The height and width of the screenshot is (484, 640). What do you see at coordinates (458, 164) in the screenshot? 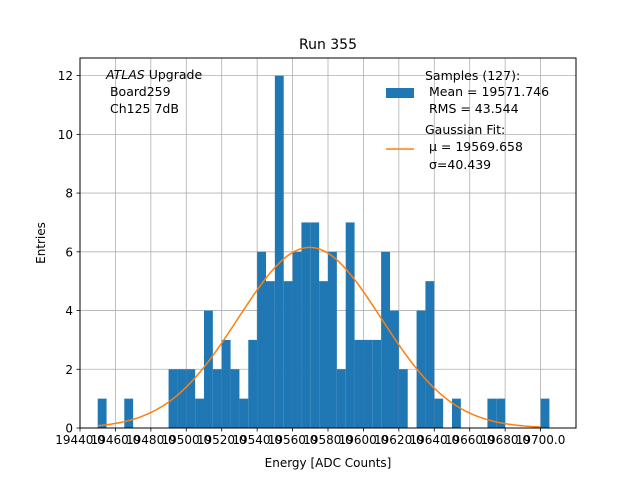
I see `legend-fit-line-3: σ=40.439` at bounding box center [458, 164].